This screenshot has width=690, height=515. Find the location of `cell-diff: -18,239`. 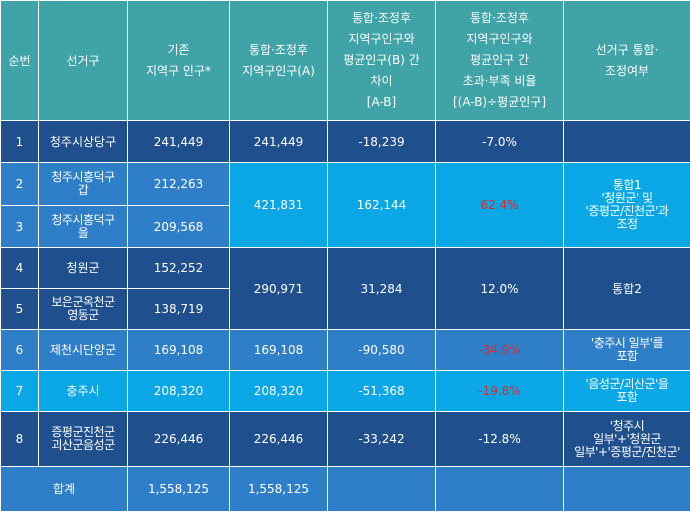

cell-diff: -18,239 is located at coordinates (381, 141).